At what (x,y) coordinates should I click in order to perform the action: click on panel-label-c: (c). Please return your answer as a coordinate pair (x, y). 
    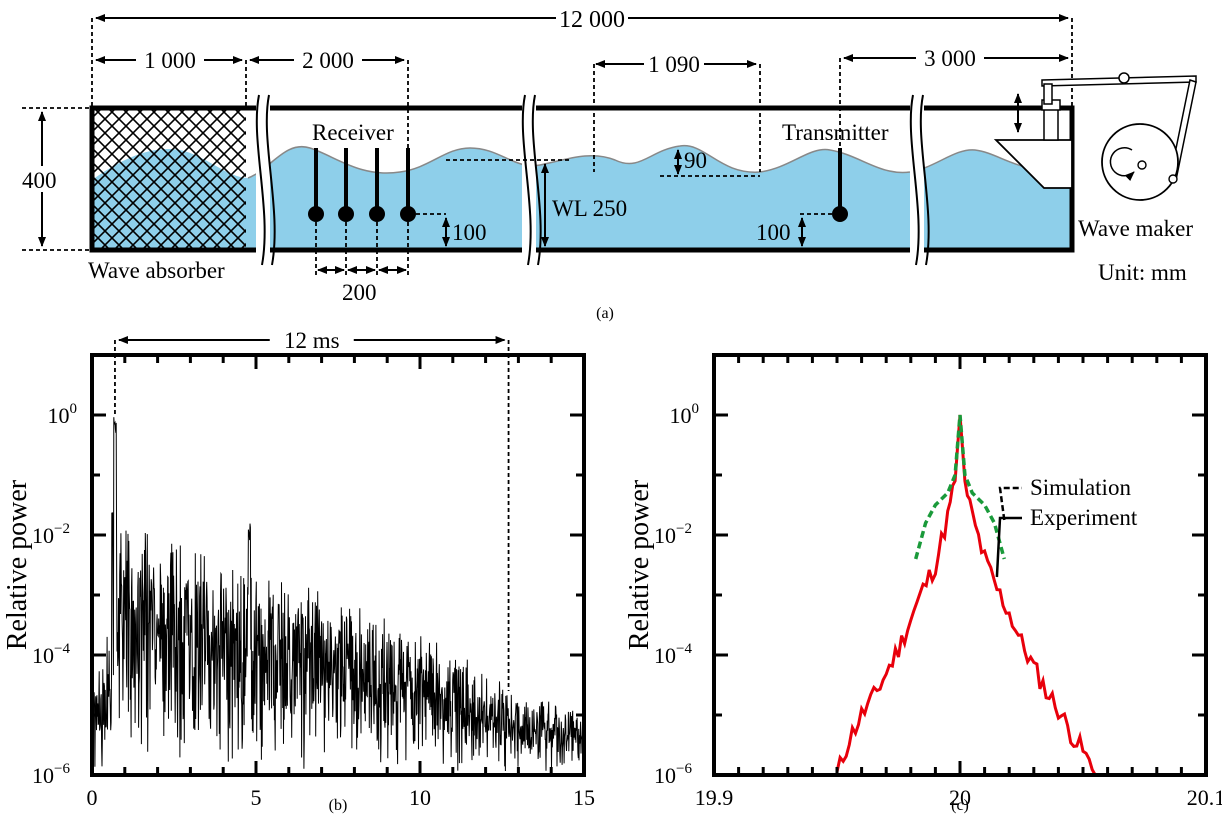
    Looking at the image, I should click on (960, 805).